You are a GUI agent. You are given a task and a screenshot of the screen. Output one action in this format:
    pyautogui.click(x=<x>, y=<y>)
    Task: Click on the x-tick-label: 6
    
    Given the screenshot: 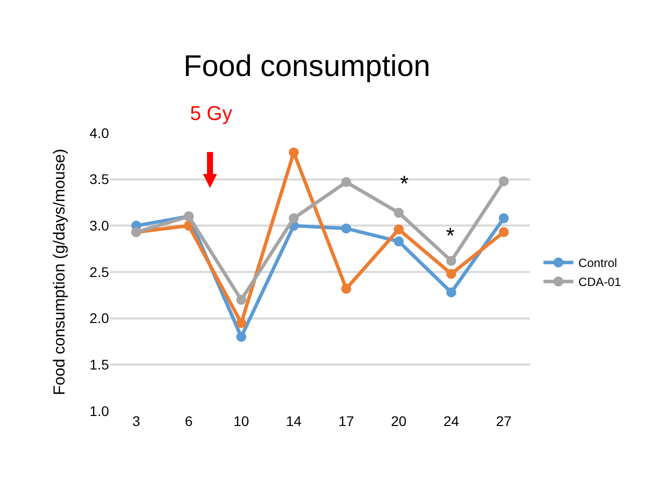 What is the action you would take?
    pyautogui.click(x=188, y=421)
    